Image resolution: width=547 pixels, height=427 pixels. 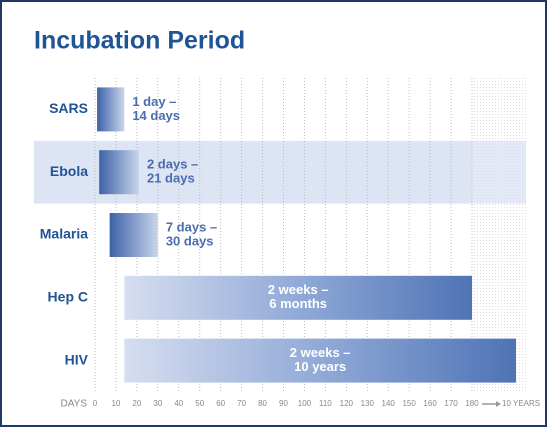 What do you see at coordinates (241, 403) in the screenshot?
I see `x-tick-label: 70` at bounding box center [241, 403].